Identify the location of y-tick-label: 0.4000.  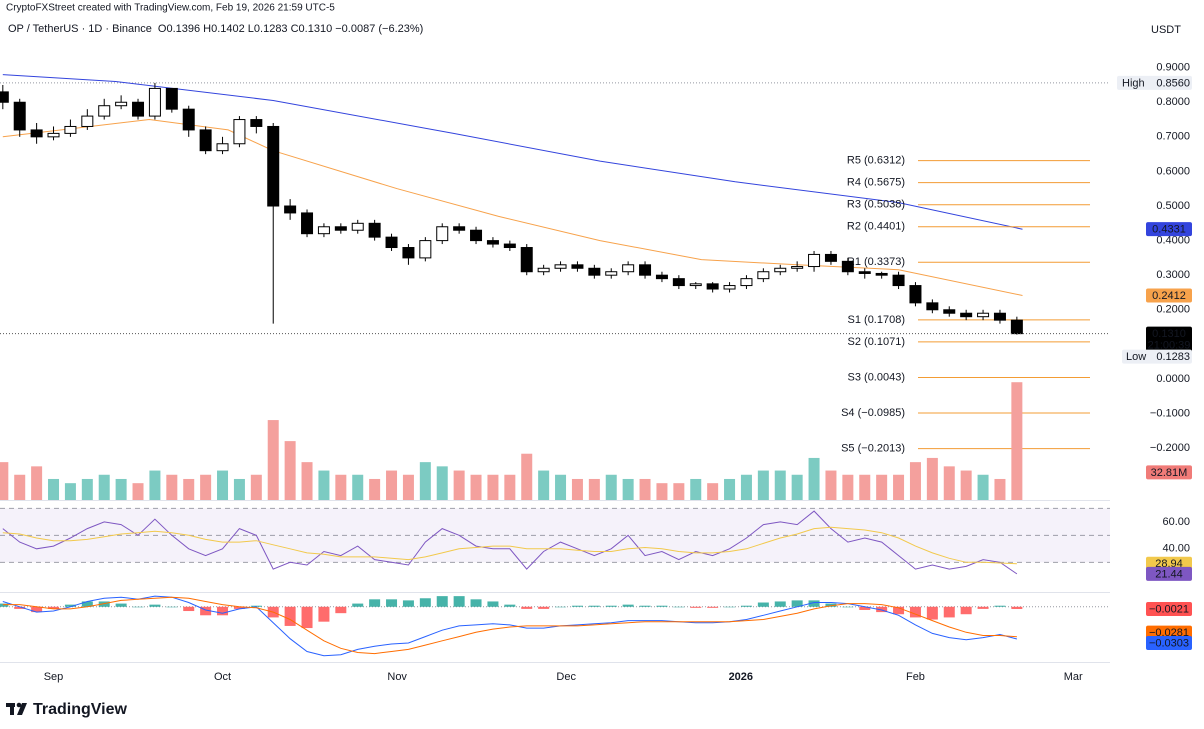
(1173, 241).